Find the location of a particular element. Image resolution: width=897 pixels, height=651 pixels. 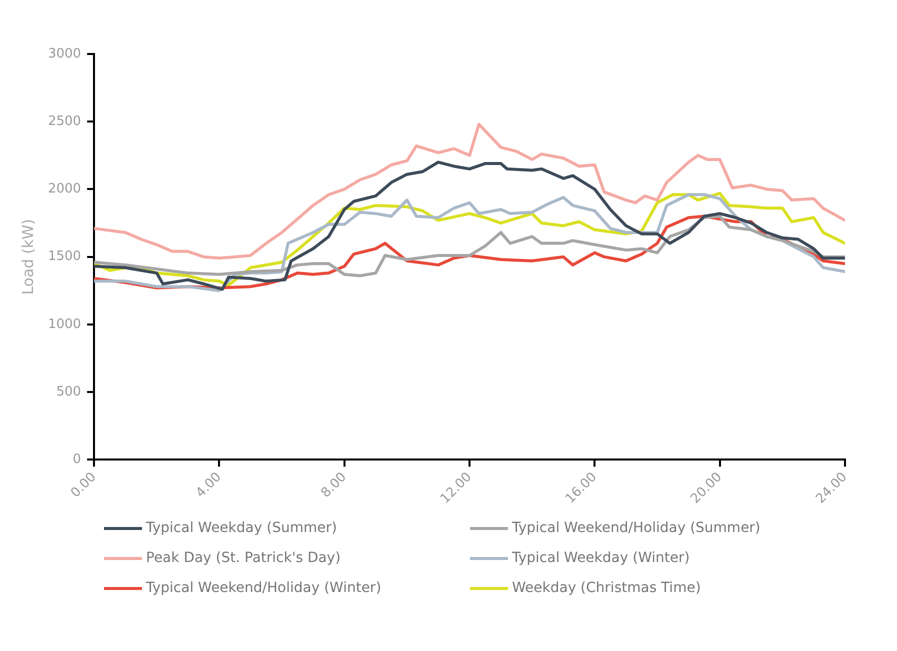

y-tick-label: 500 is located at coordinates (69, 392).